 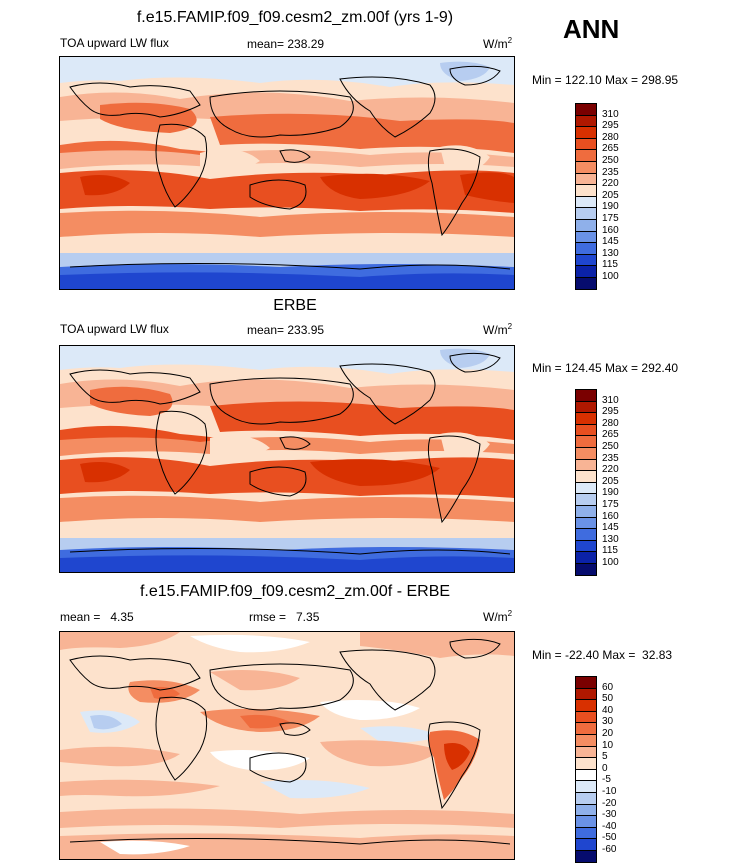 I want to click on panel1-mean: mean= 238.29, so click(x=286, y=44).